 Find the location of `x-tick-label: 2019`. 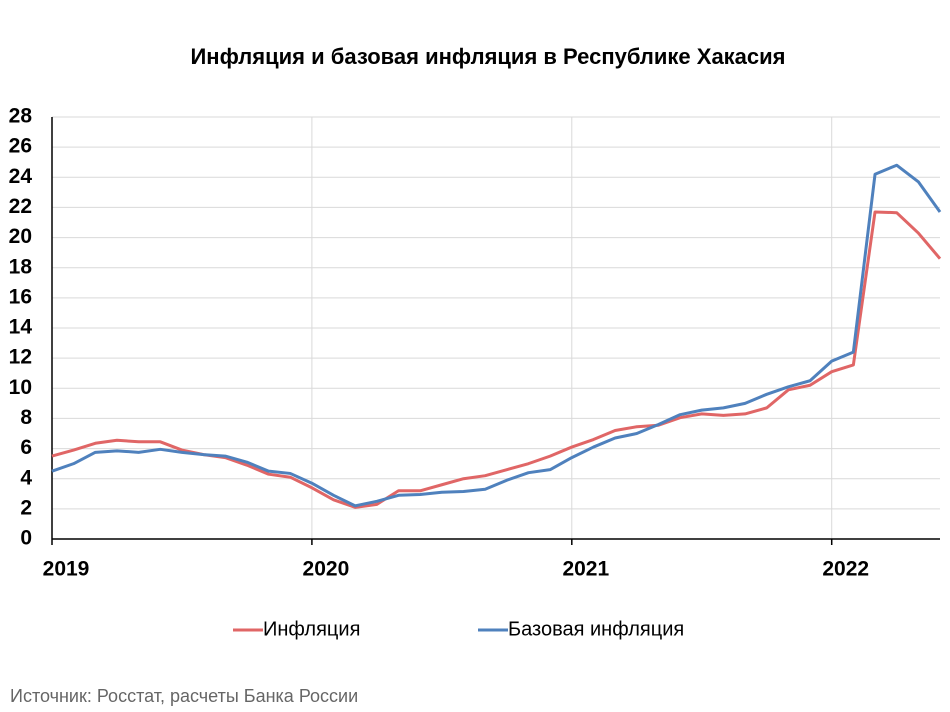

x-tick-label: 2019 is located at coordinates (66, 569).